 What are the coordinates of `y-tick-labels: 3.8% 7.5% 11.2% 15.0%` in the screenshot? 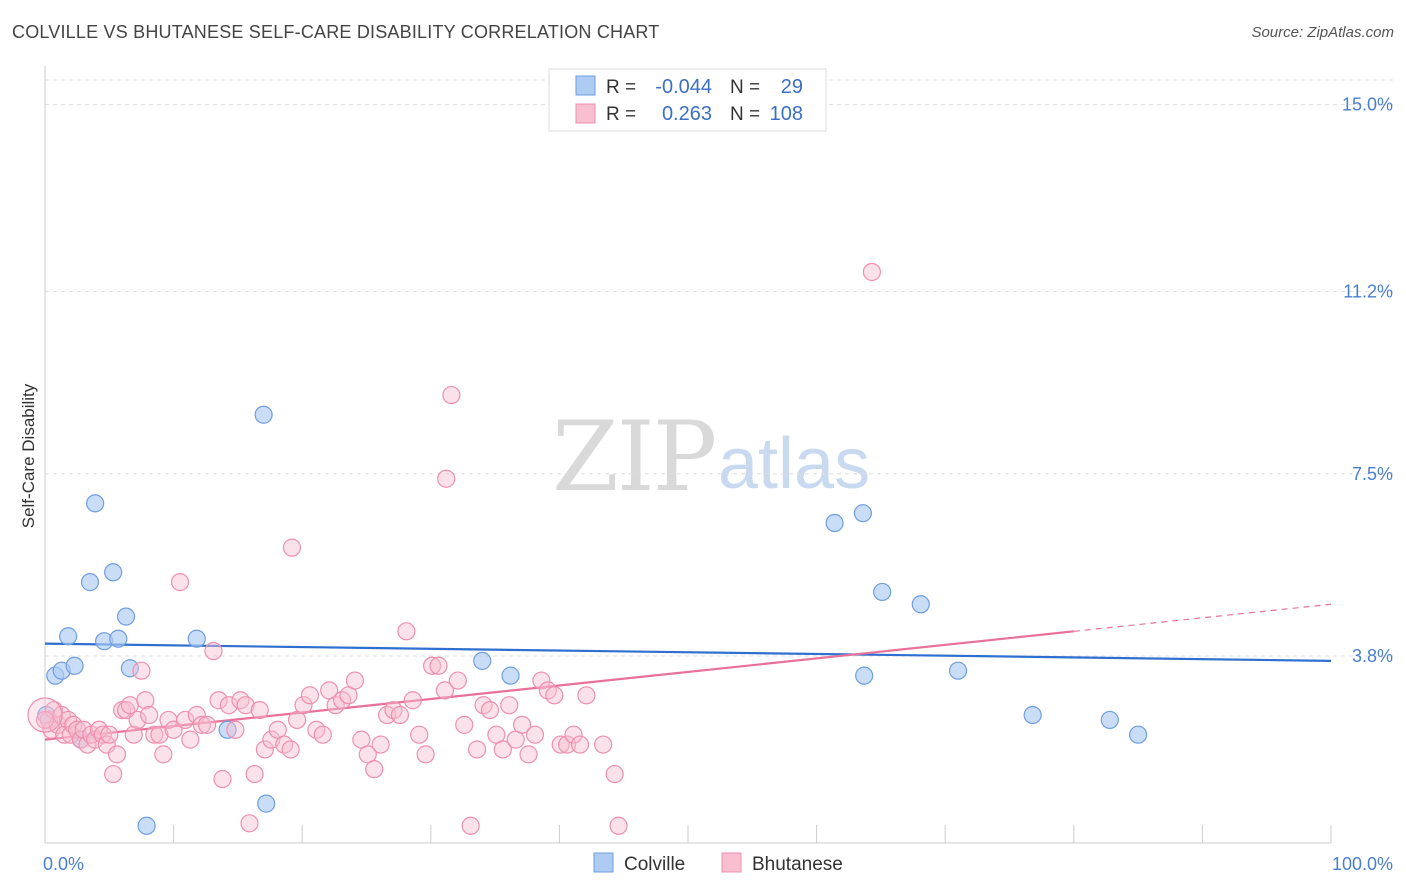 It's located at (1367, 380).